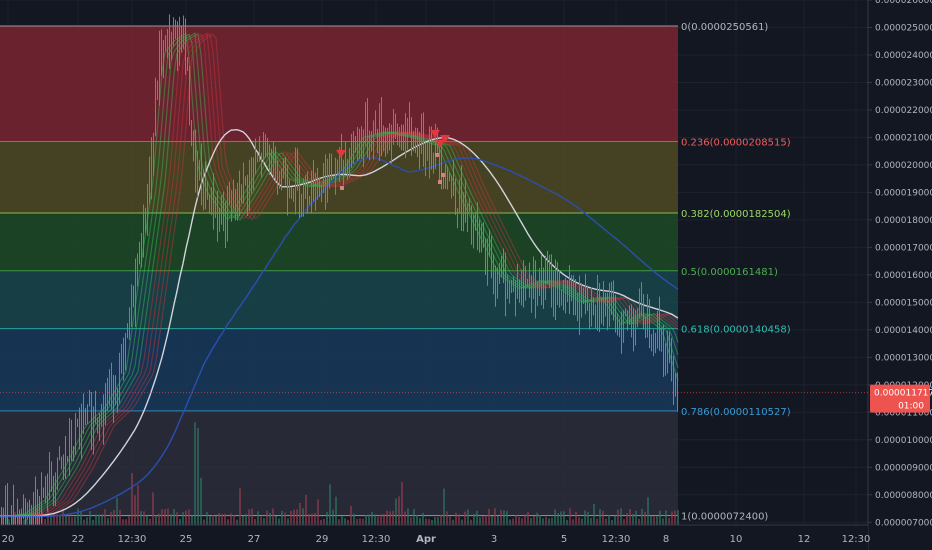 The width and height of the screenshot is (932, 550). Describe the element at coordinates (443, 175) in the screenshot. I see `signal-square` at that location.